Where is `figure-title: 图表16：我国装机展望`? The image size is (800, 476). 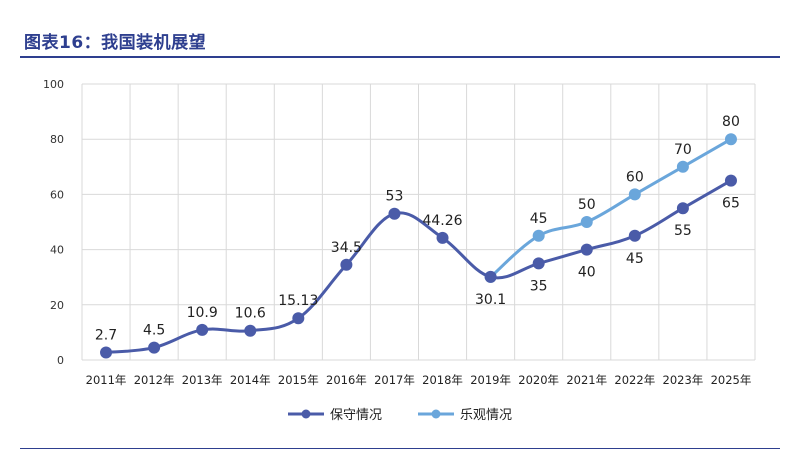 figure-title: 图表16：我国装机展望 is located at coordinates (115, 43).